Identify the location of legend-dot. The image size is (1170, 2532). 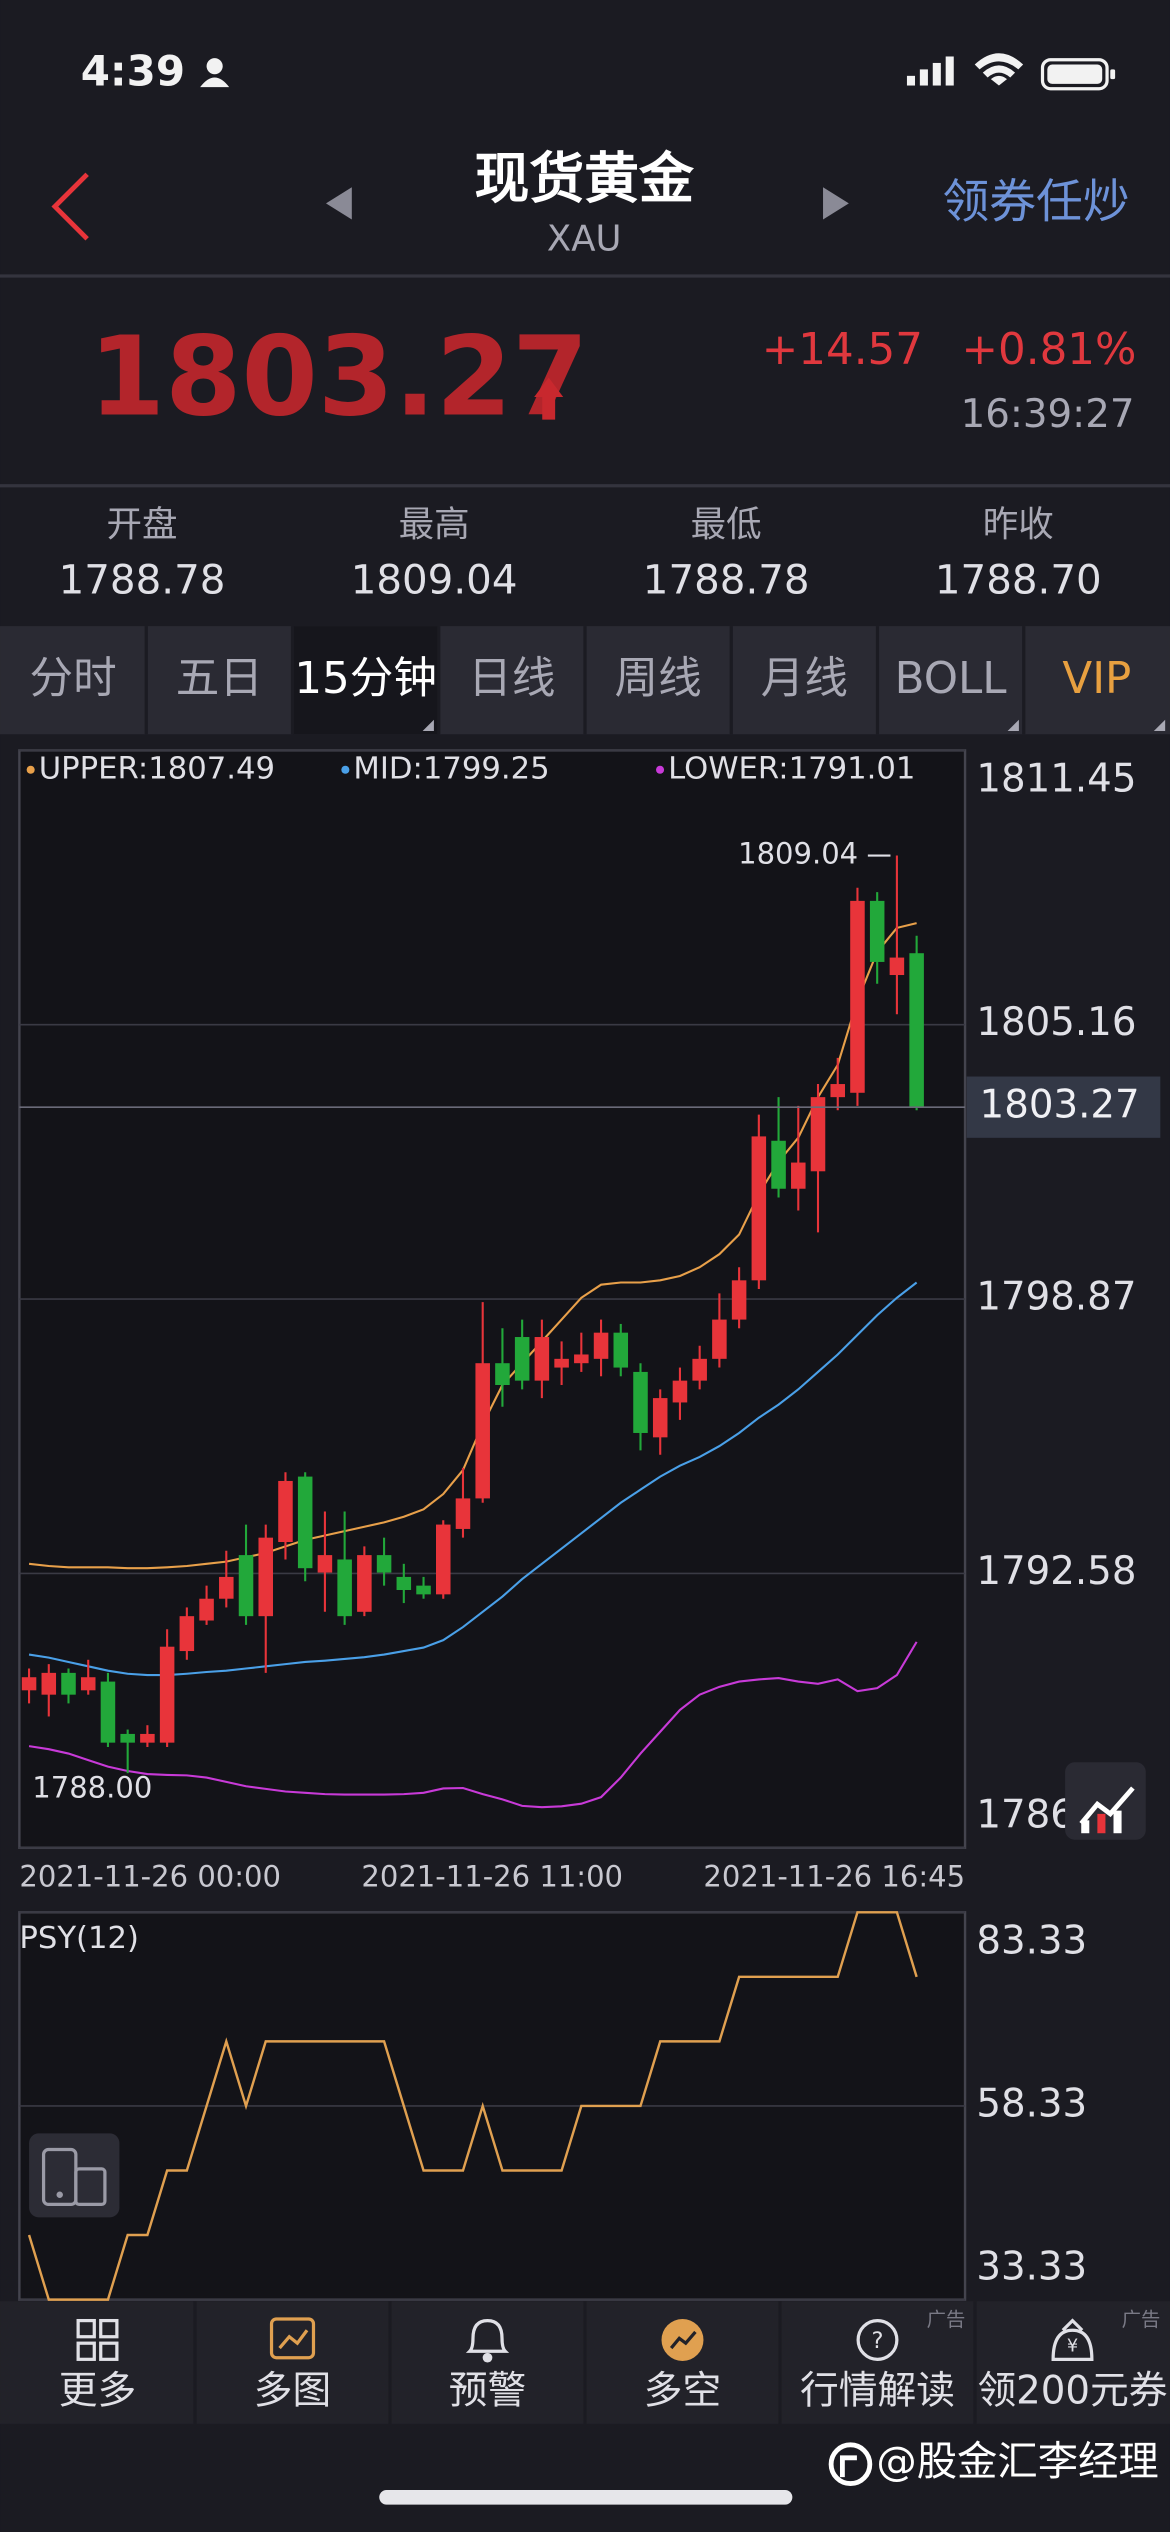
(30, 769).